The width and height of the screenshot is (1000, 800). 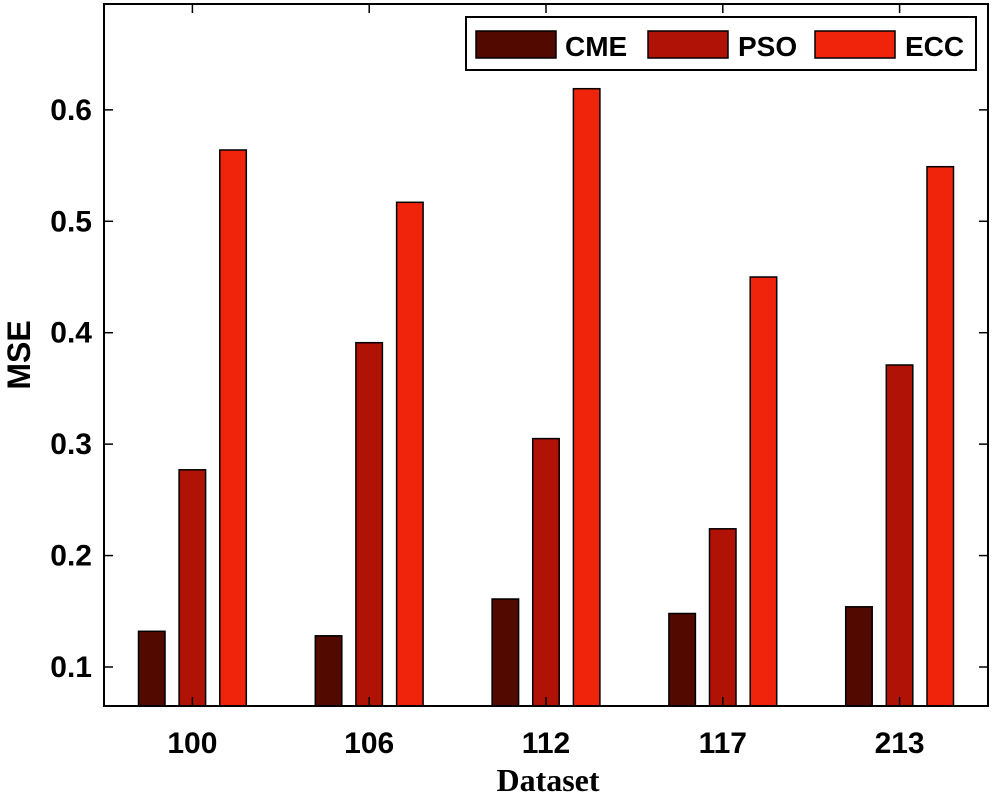 I want to click on x-tick-label-106: 106, so click(x=369, y=743).